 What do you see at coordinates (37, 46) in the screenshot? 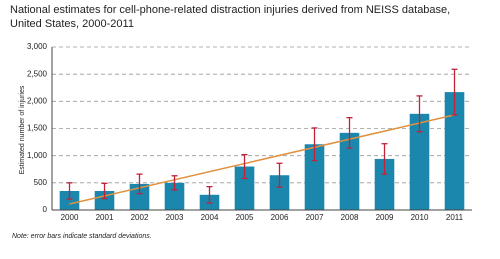
I see `y-tick-label: 3,000` at bounding box center [37, 46].